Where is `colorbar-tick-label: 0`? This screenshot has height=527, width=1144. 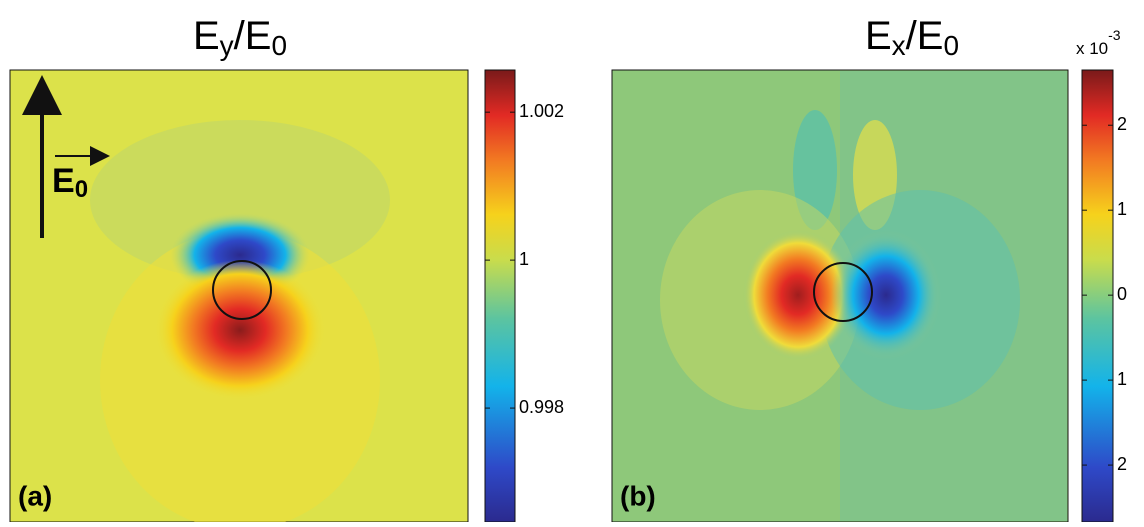
colorbar-tick-label: 0 is located at coordinates (1122, 294).